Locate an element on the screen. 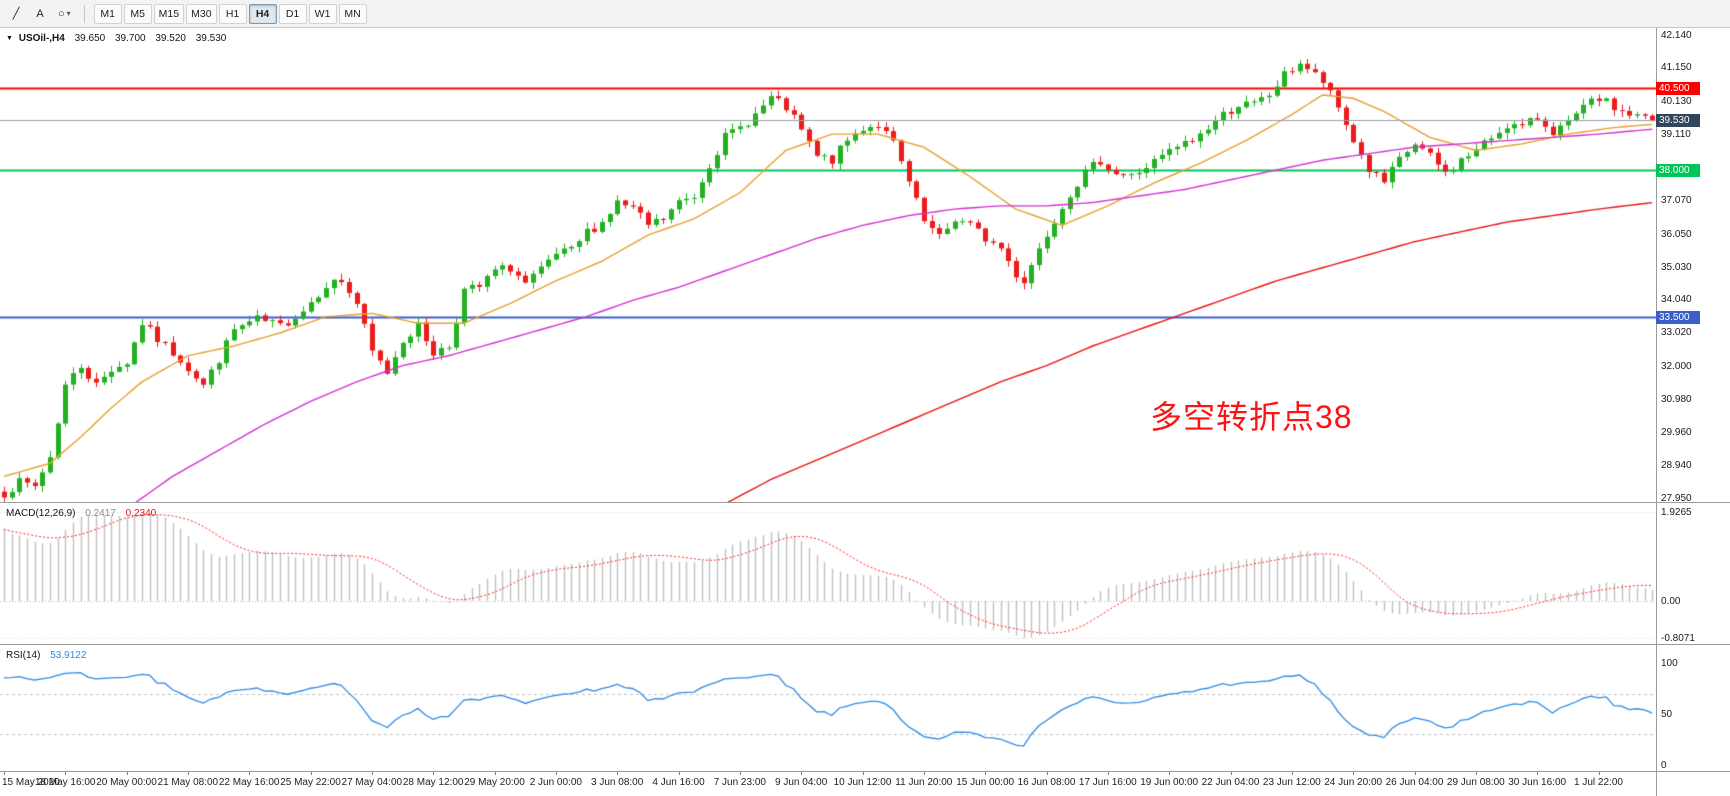 The image size is (1730, 796). symbol-ohlc-label: ▼ USOil-,H4 39.650 39.700 39.520 39.530 is located at coordinates (116, 38).